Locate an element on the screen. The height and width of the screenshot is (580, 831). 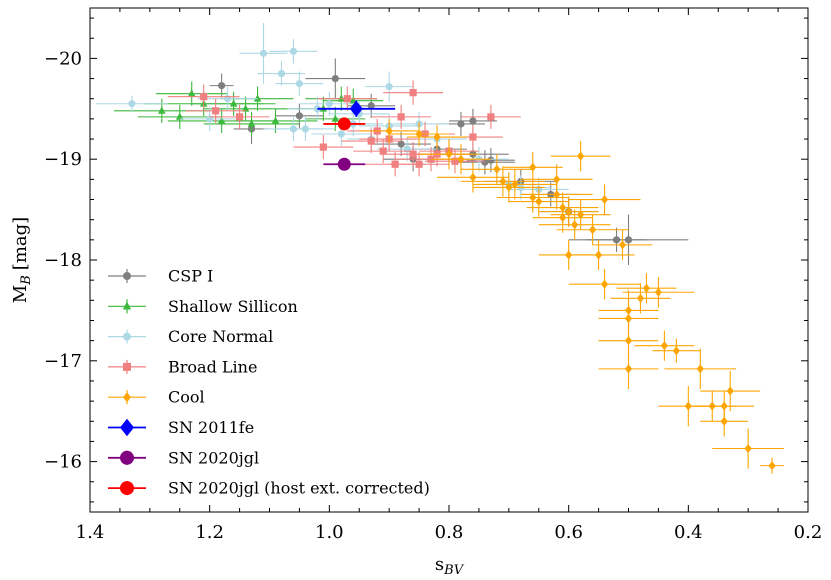
x-tick-label: 0.2 is located at coordinates (808, 532).